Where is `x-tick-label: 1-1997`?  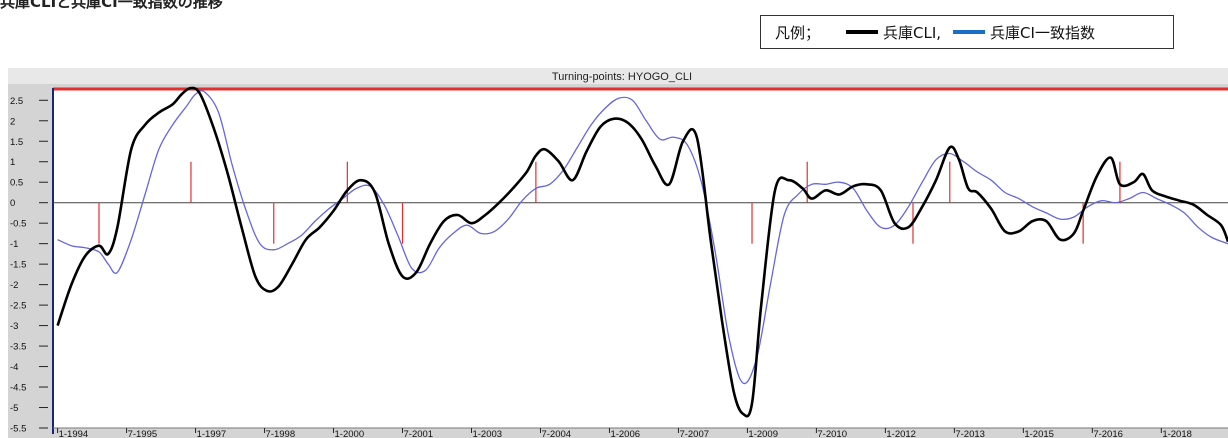
x-tick-label: 1-1997 is located at coordinates (212, 433).